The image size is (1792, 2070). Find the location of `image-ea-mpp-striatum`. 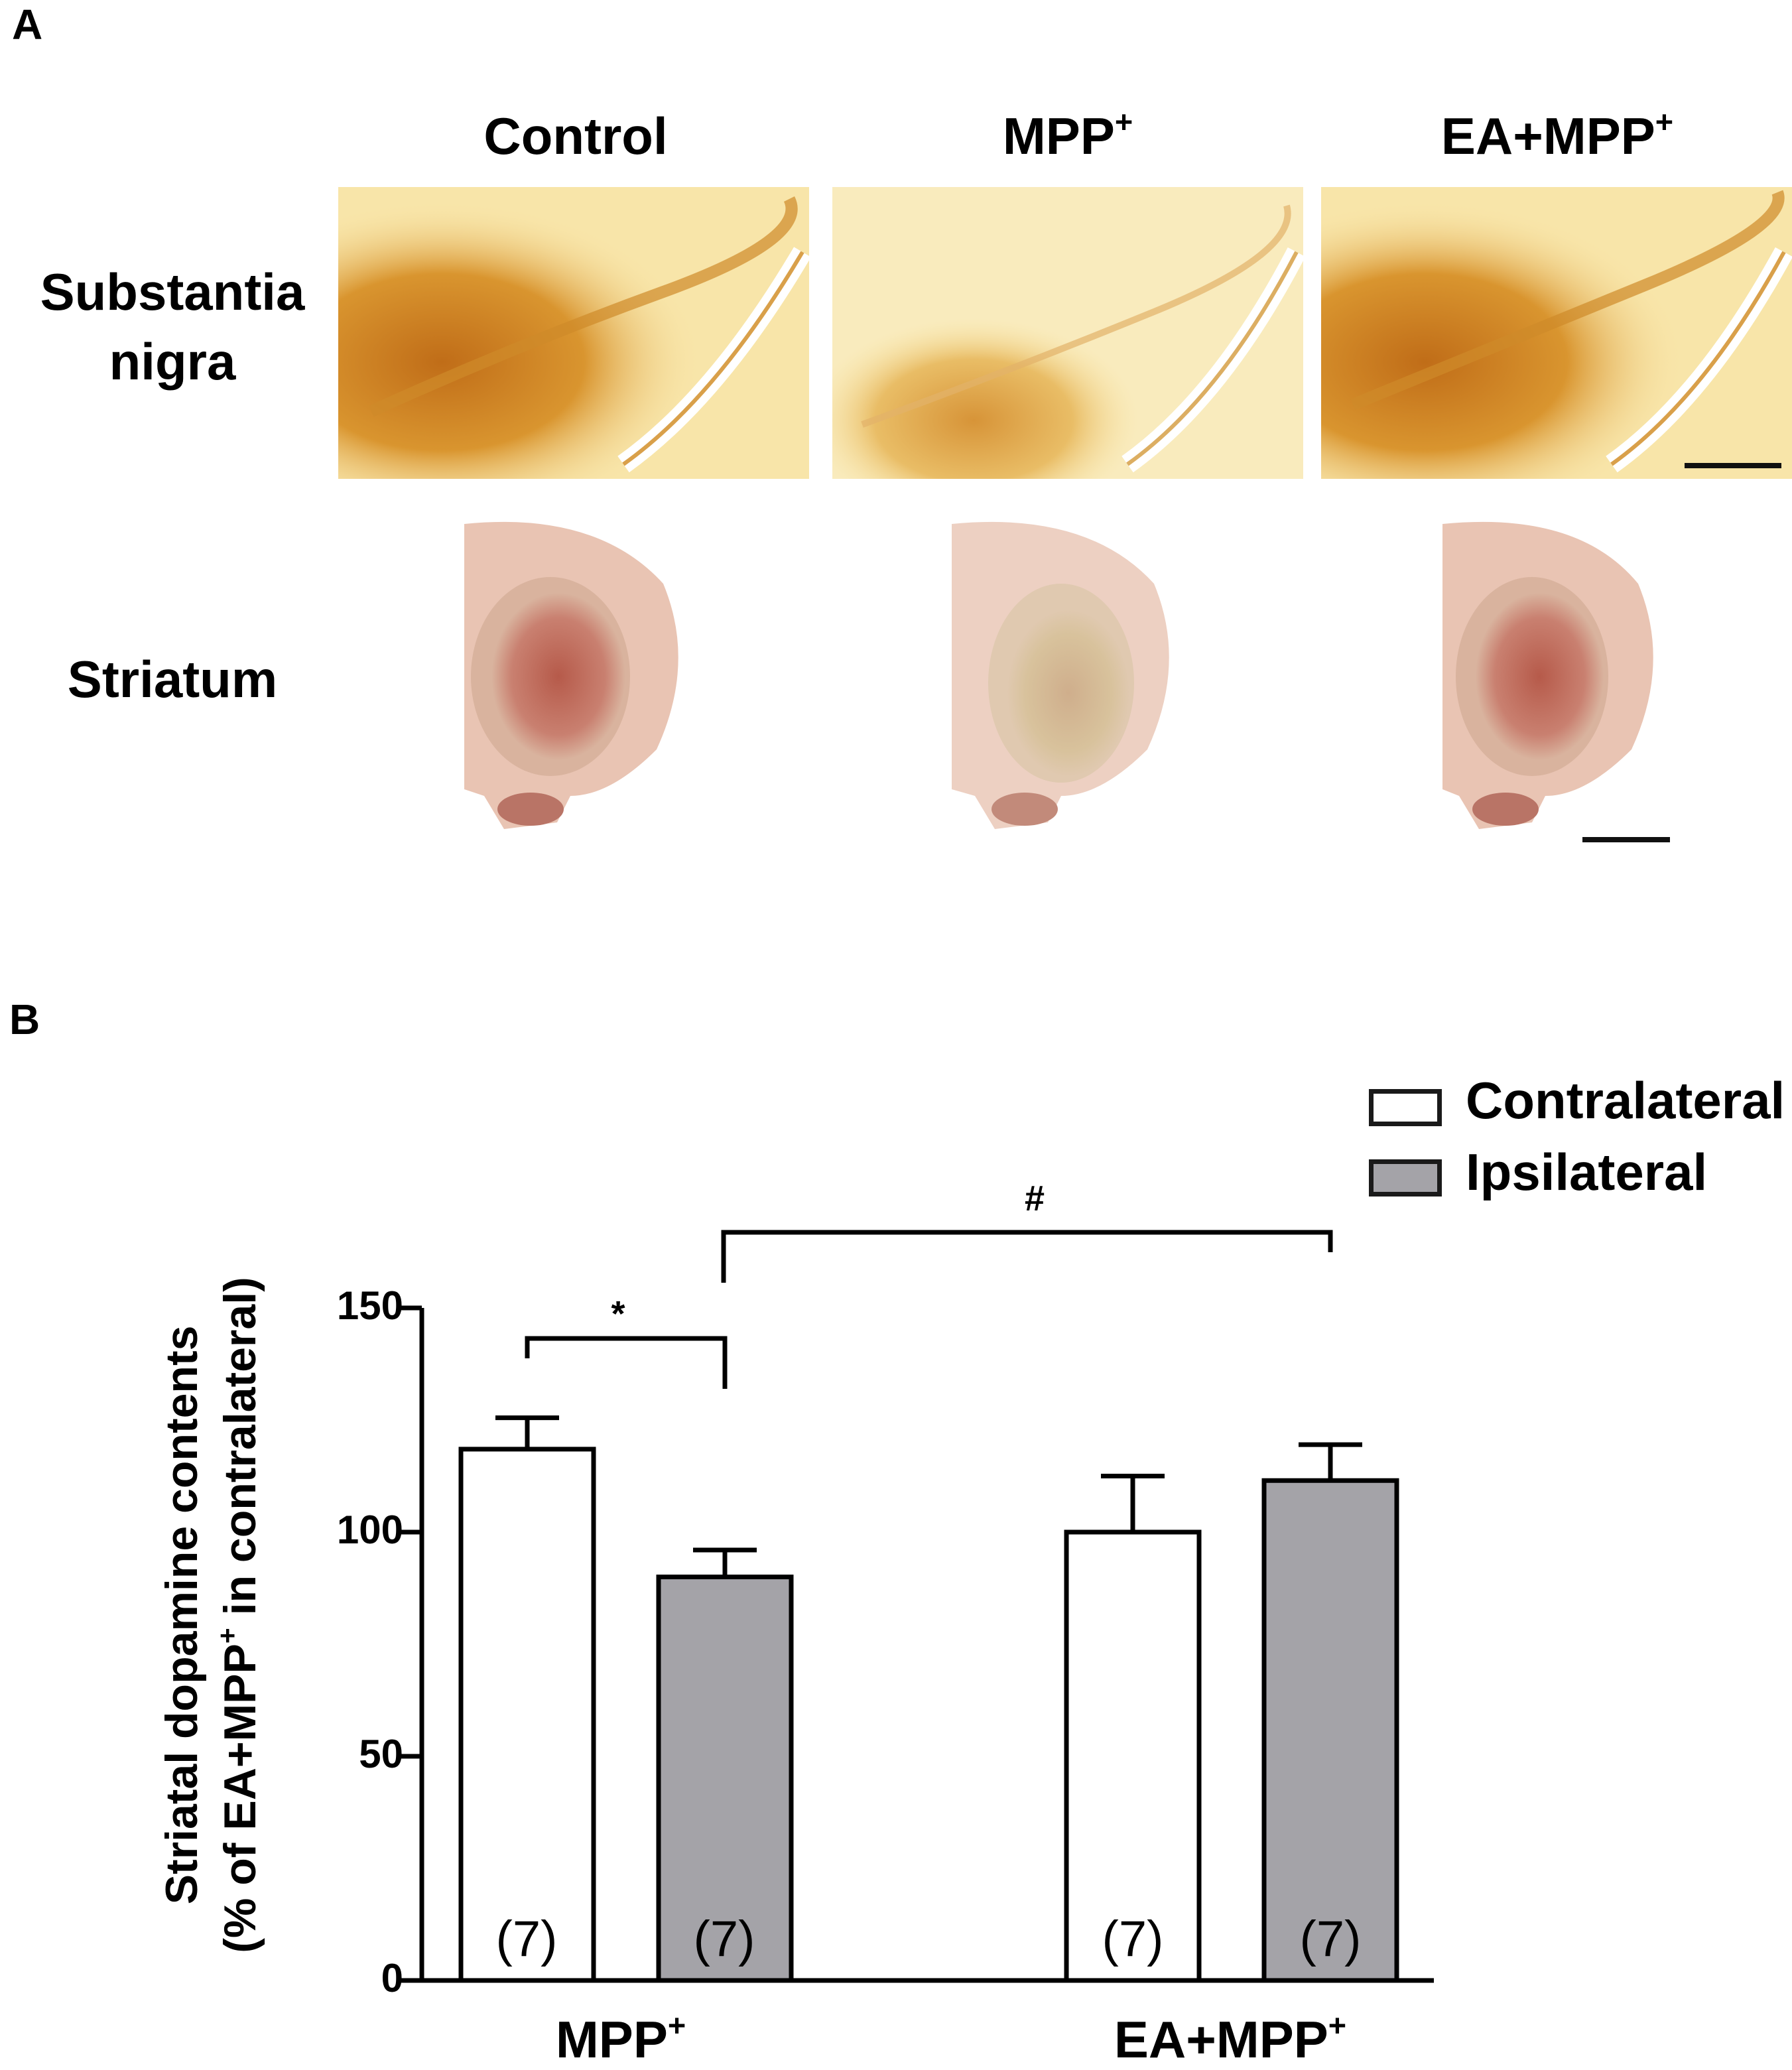

image-ea-mpp-striatum is located at coordinates (1556, 681).